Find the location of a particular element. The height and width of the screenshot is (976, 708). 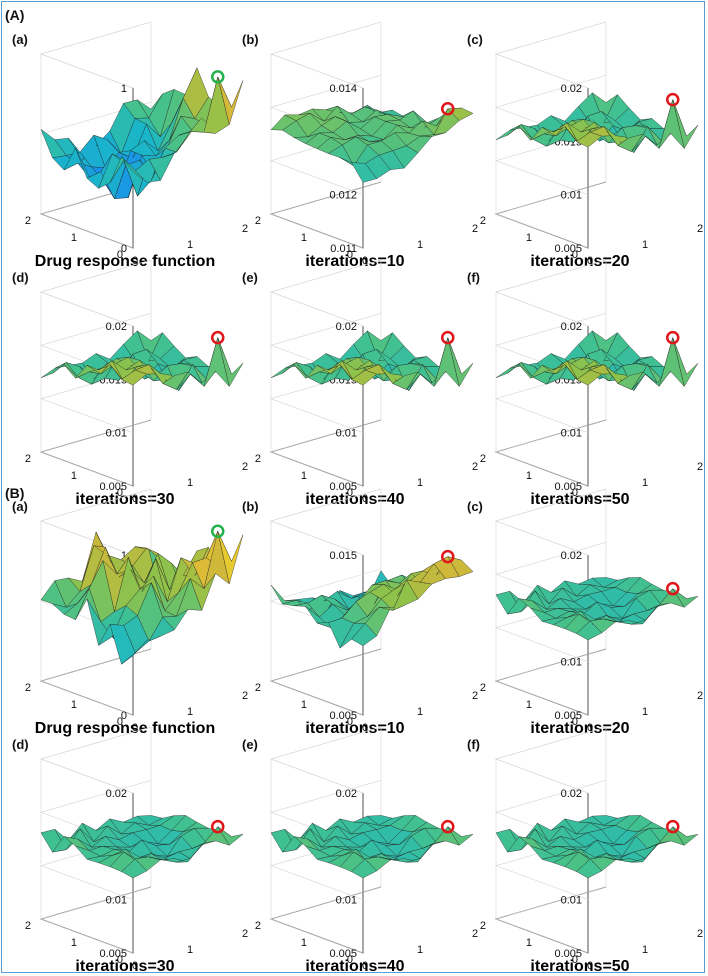

panel-letter: (c) is located at coordinates (475, 39).